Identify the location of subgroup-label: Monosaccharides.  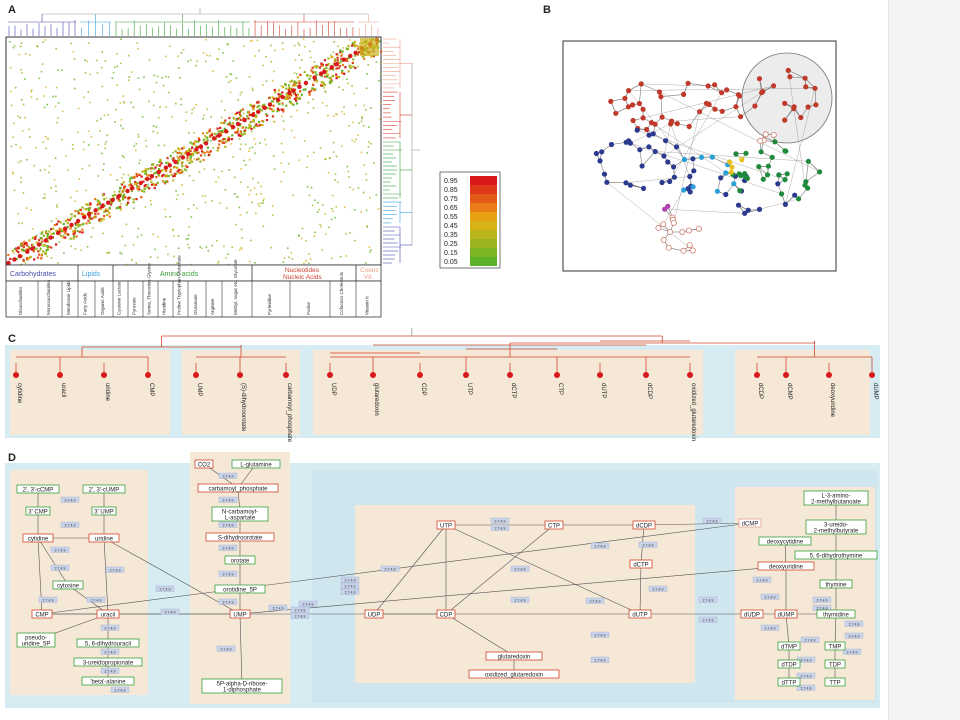
(48, 297).